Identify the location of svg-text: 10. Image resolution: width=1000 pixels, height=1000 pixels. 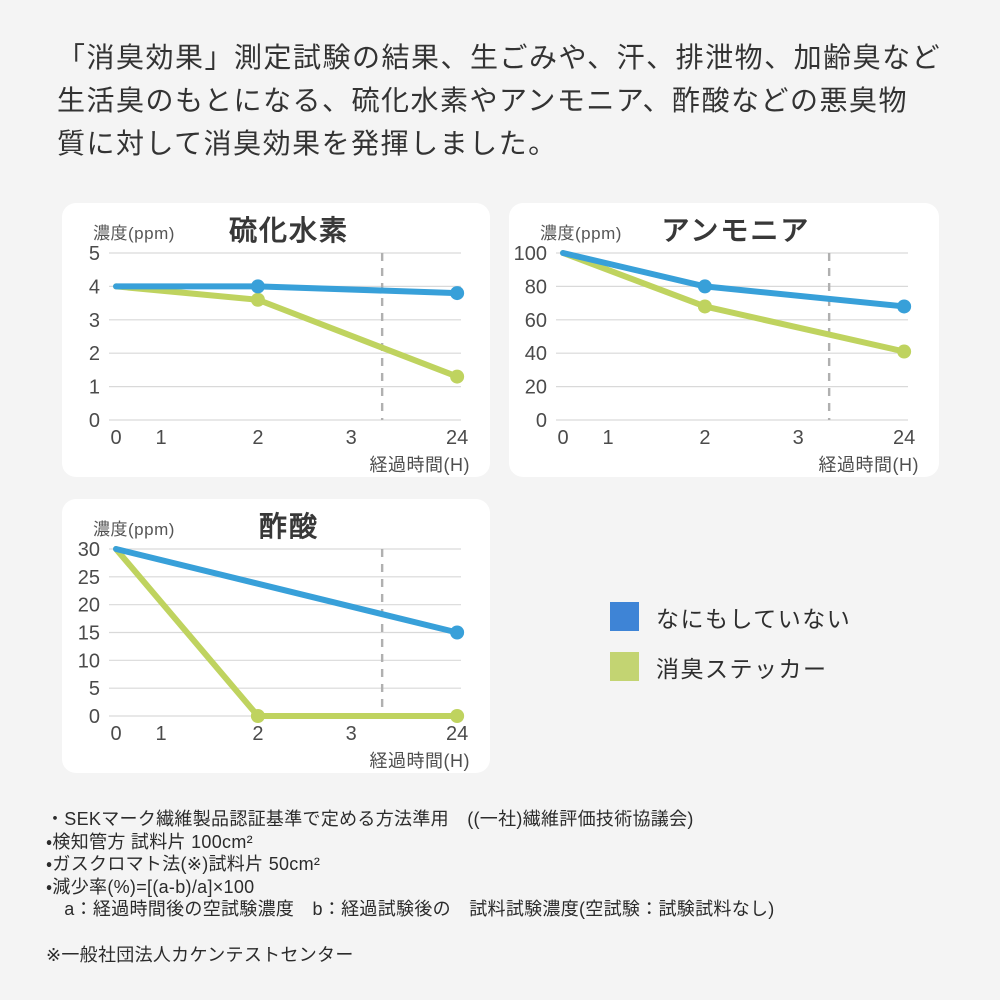
(89, 661).